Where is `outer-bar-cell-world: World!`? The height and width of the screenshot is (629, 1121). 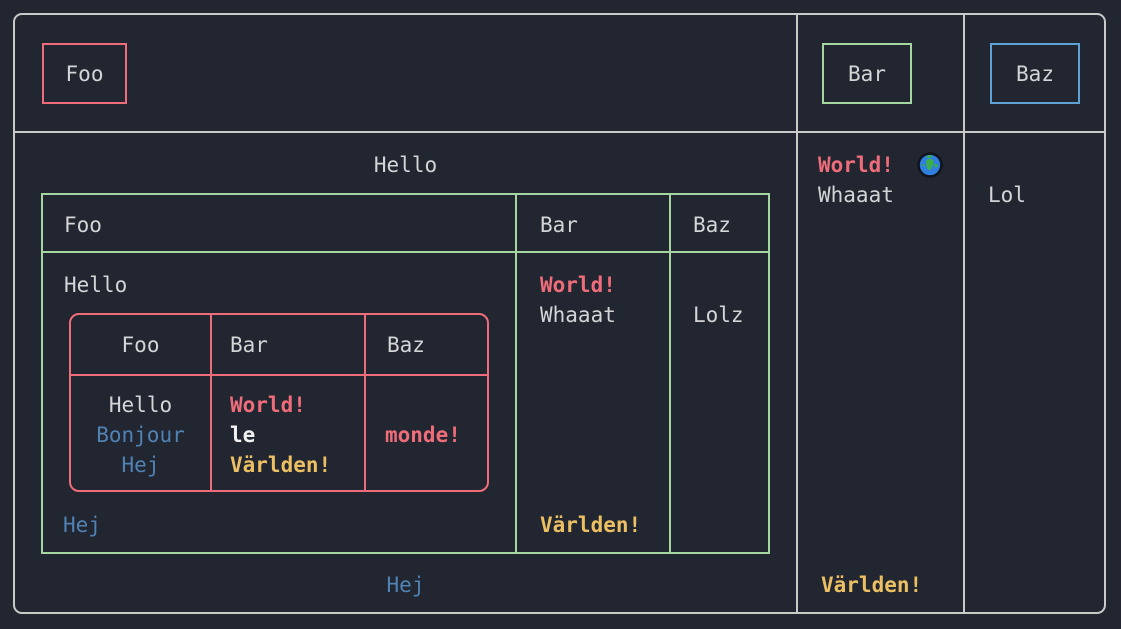 outer-bar-cell-world: World! is located at coordinates (856, 165).